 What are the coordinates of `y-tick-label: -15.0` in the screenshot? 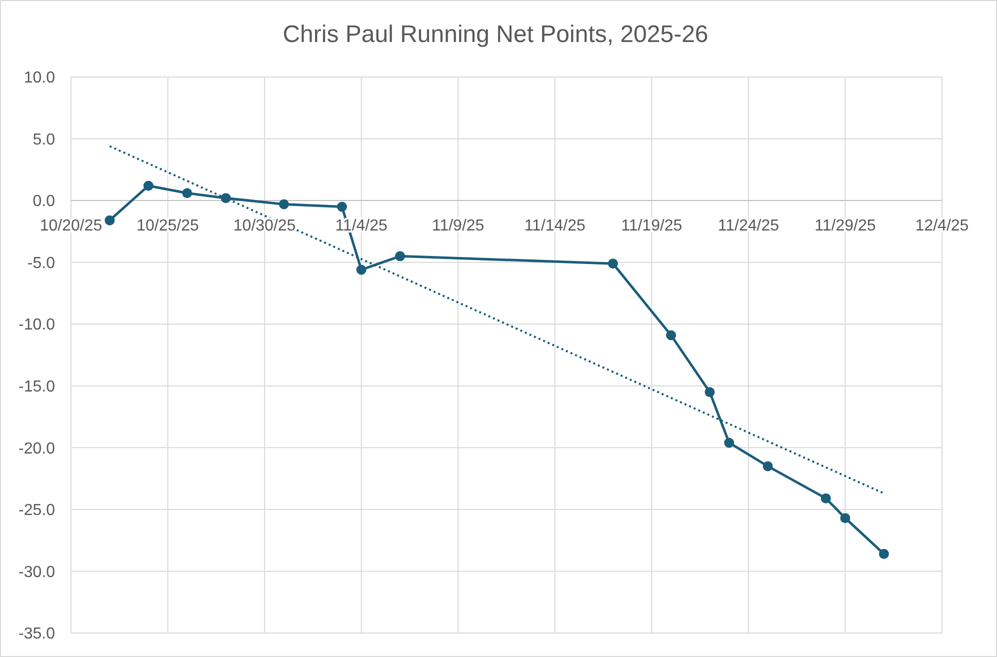 It's located at (37, 387).